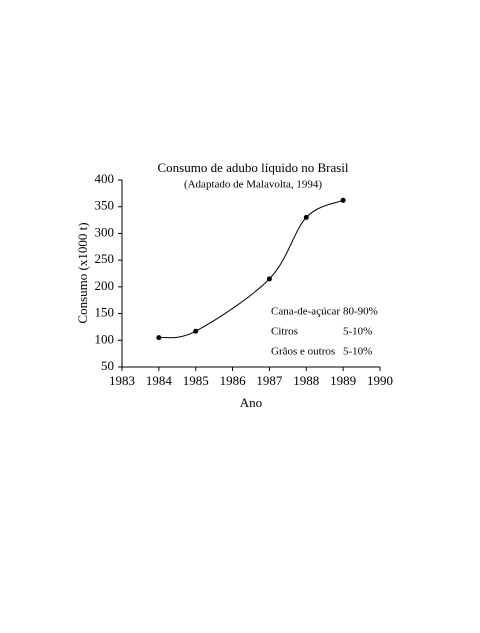  What do you see at coordinates (105, 178) in the screenshot?
I see `y-tick-label: 400` at bounding box center [105, 178].